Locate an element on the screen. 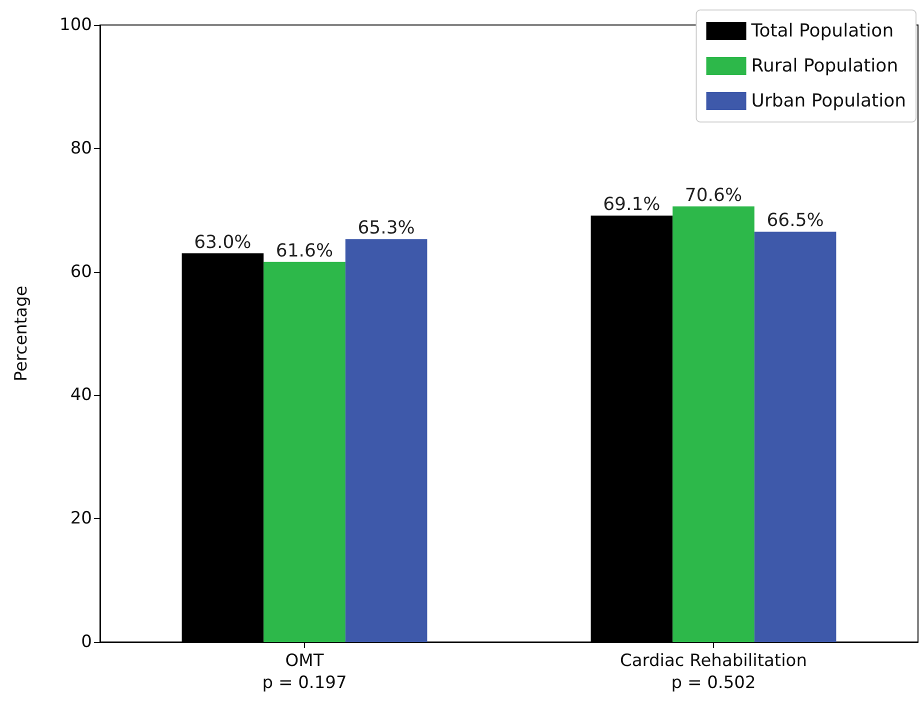 The image size is (920, 708). y-tick-label: 0 is located at coordinates (86, 642).